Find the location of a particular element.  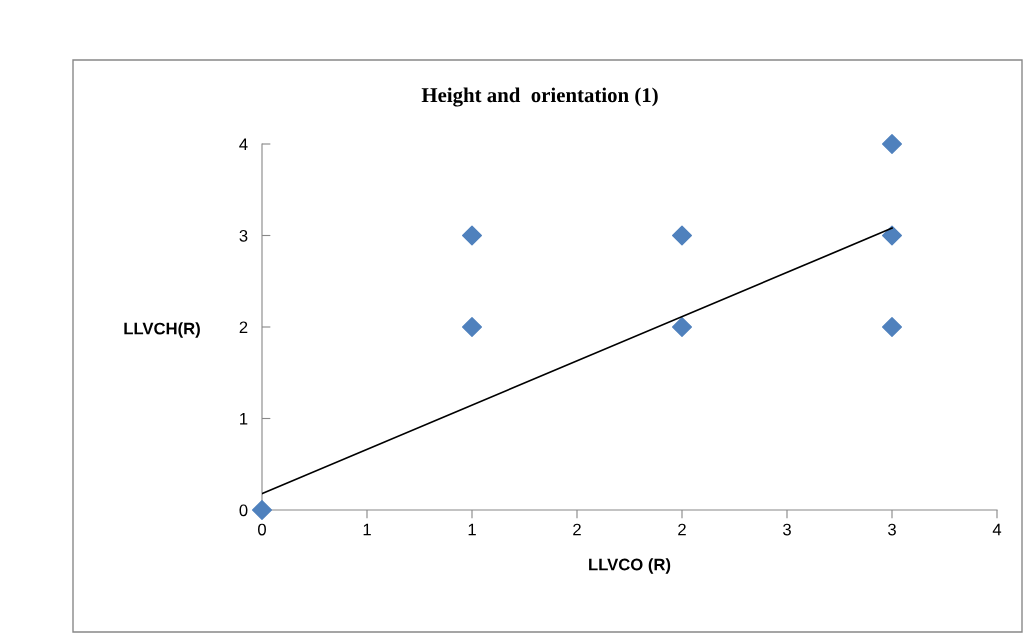

y-tick-label: 1 is located at coordinates (244, 419).